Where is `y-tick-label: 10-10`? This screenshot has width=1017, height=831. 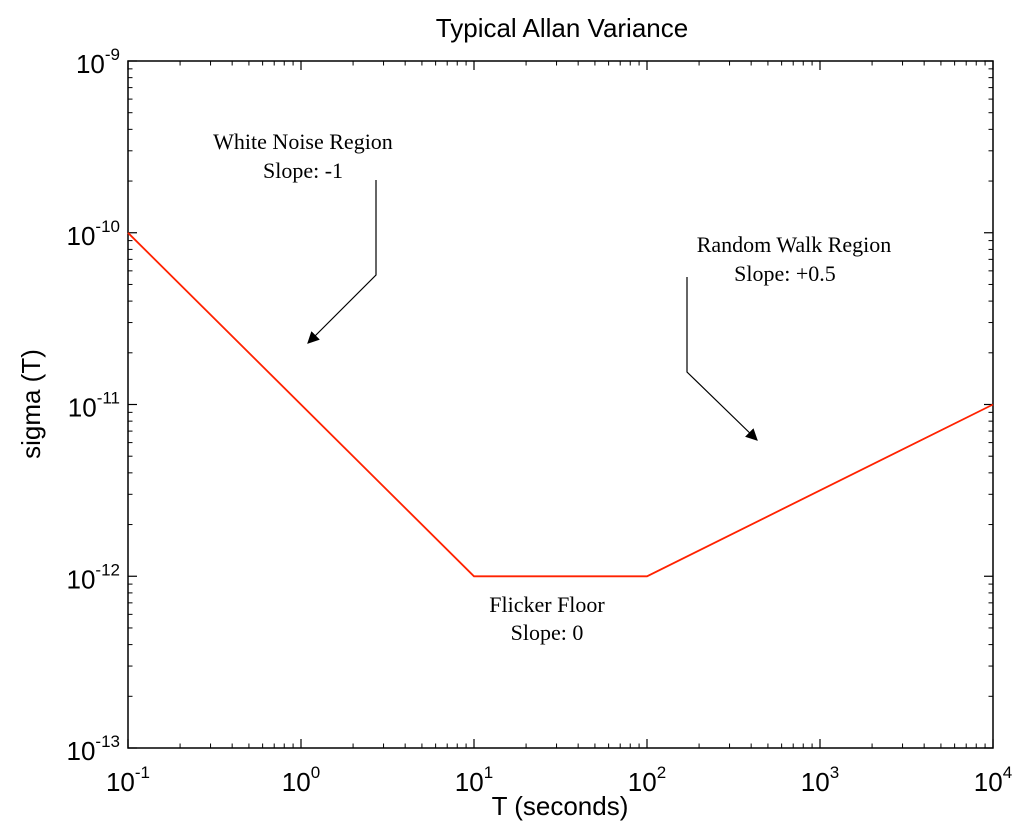
y-tick-label: 10-10 is located at coordinates (94, 234).